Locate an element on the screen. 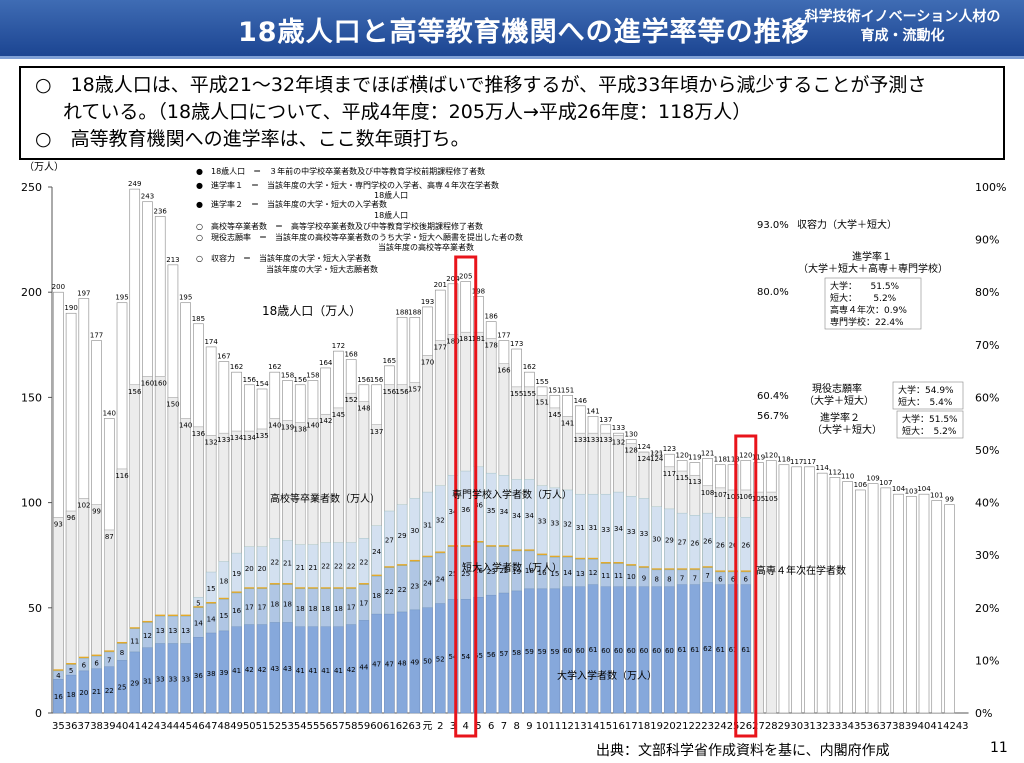 This screenshot has height=763, width=1024. value-label-hs-graduates: 134 is located at coordinates (237, 438).